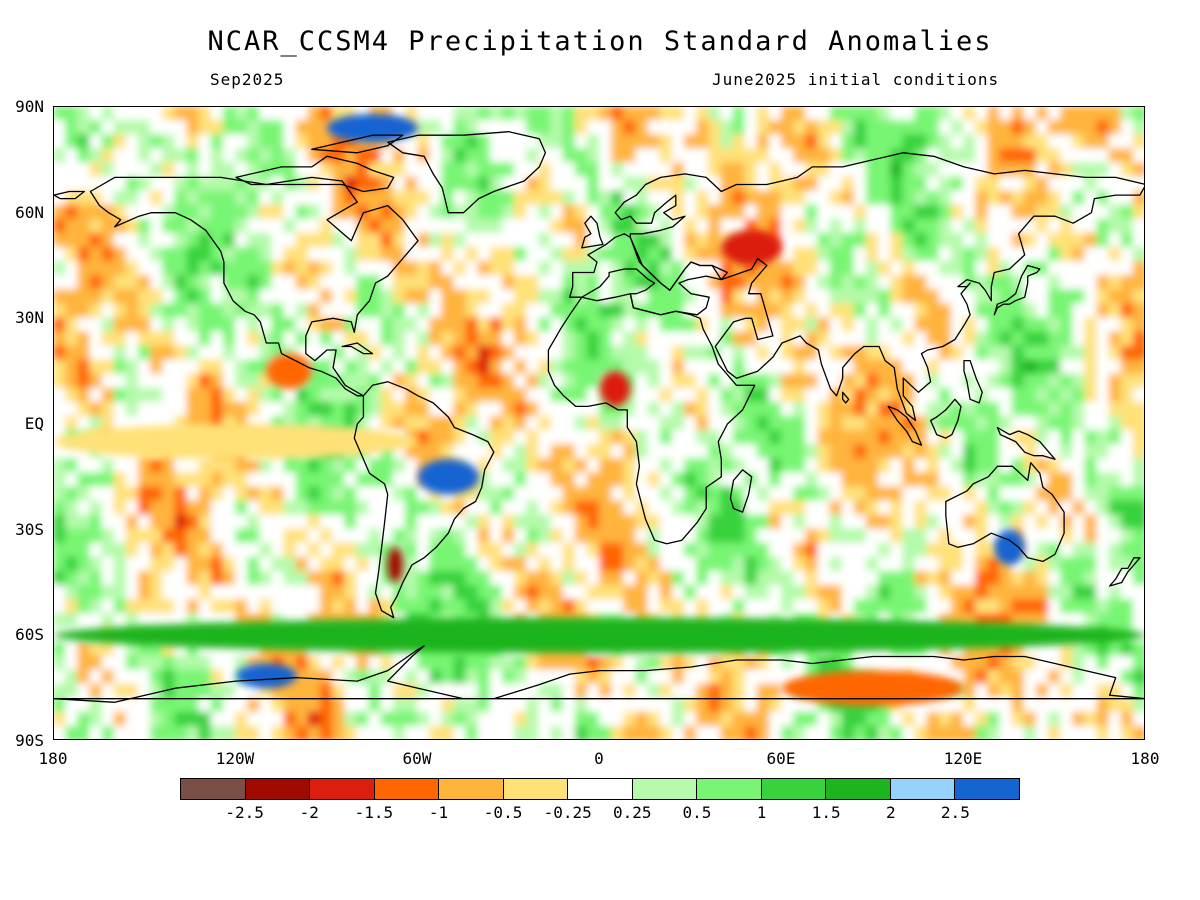  Describe the element at coordinates (826, 812) in the screenshot. I see `colorbar-label: 1.5` at that location.